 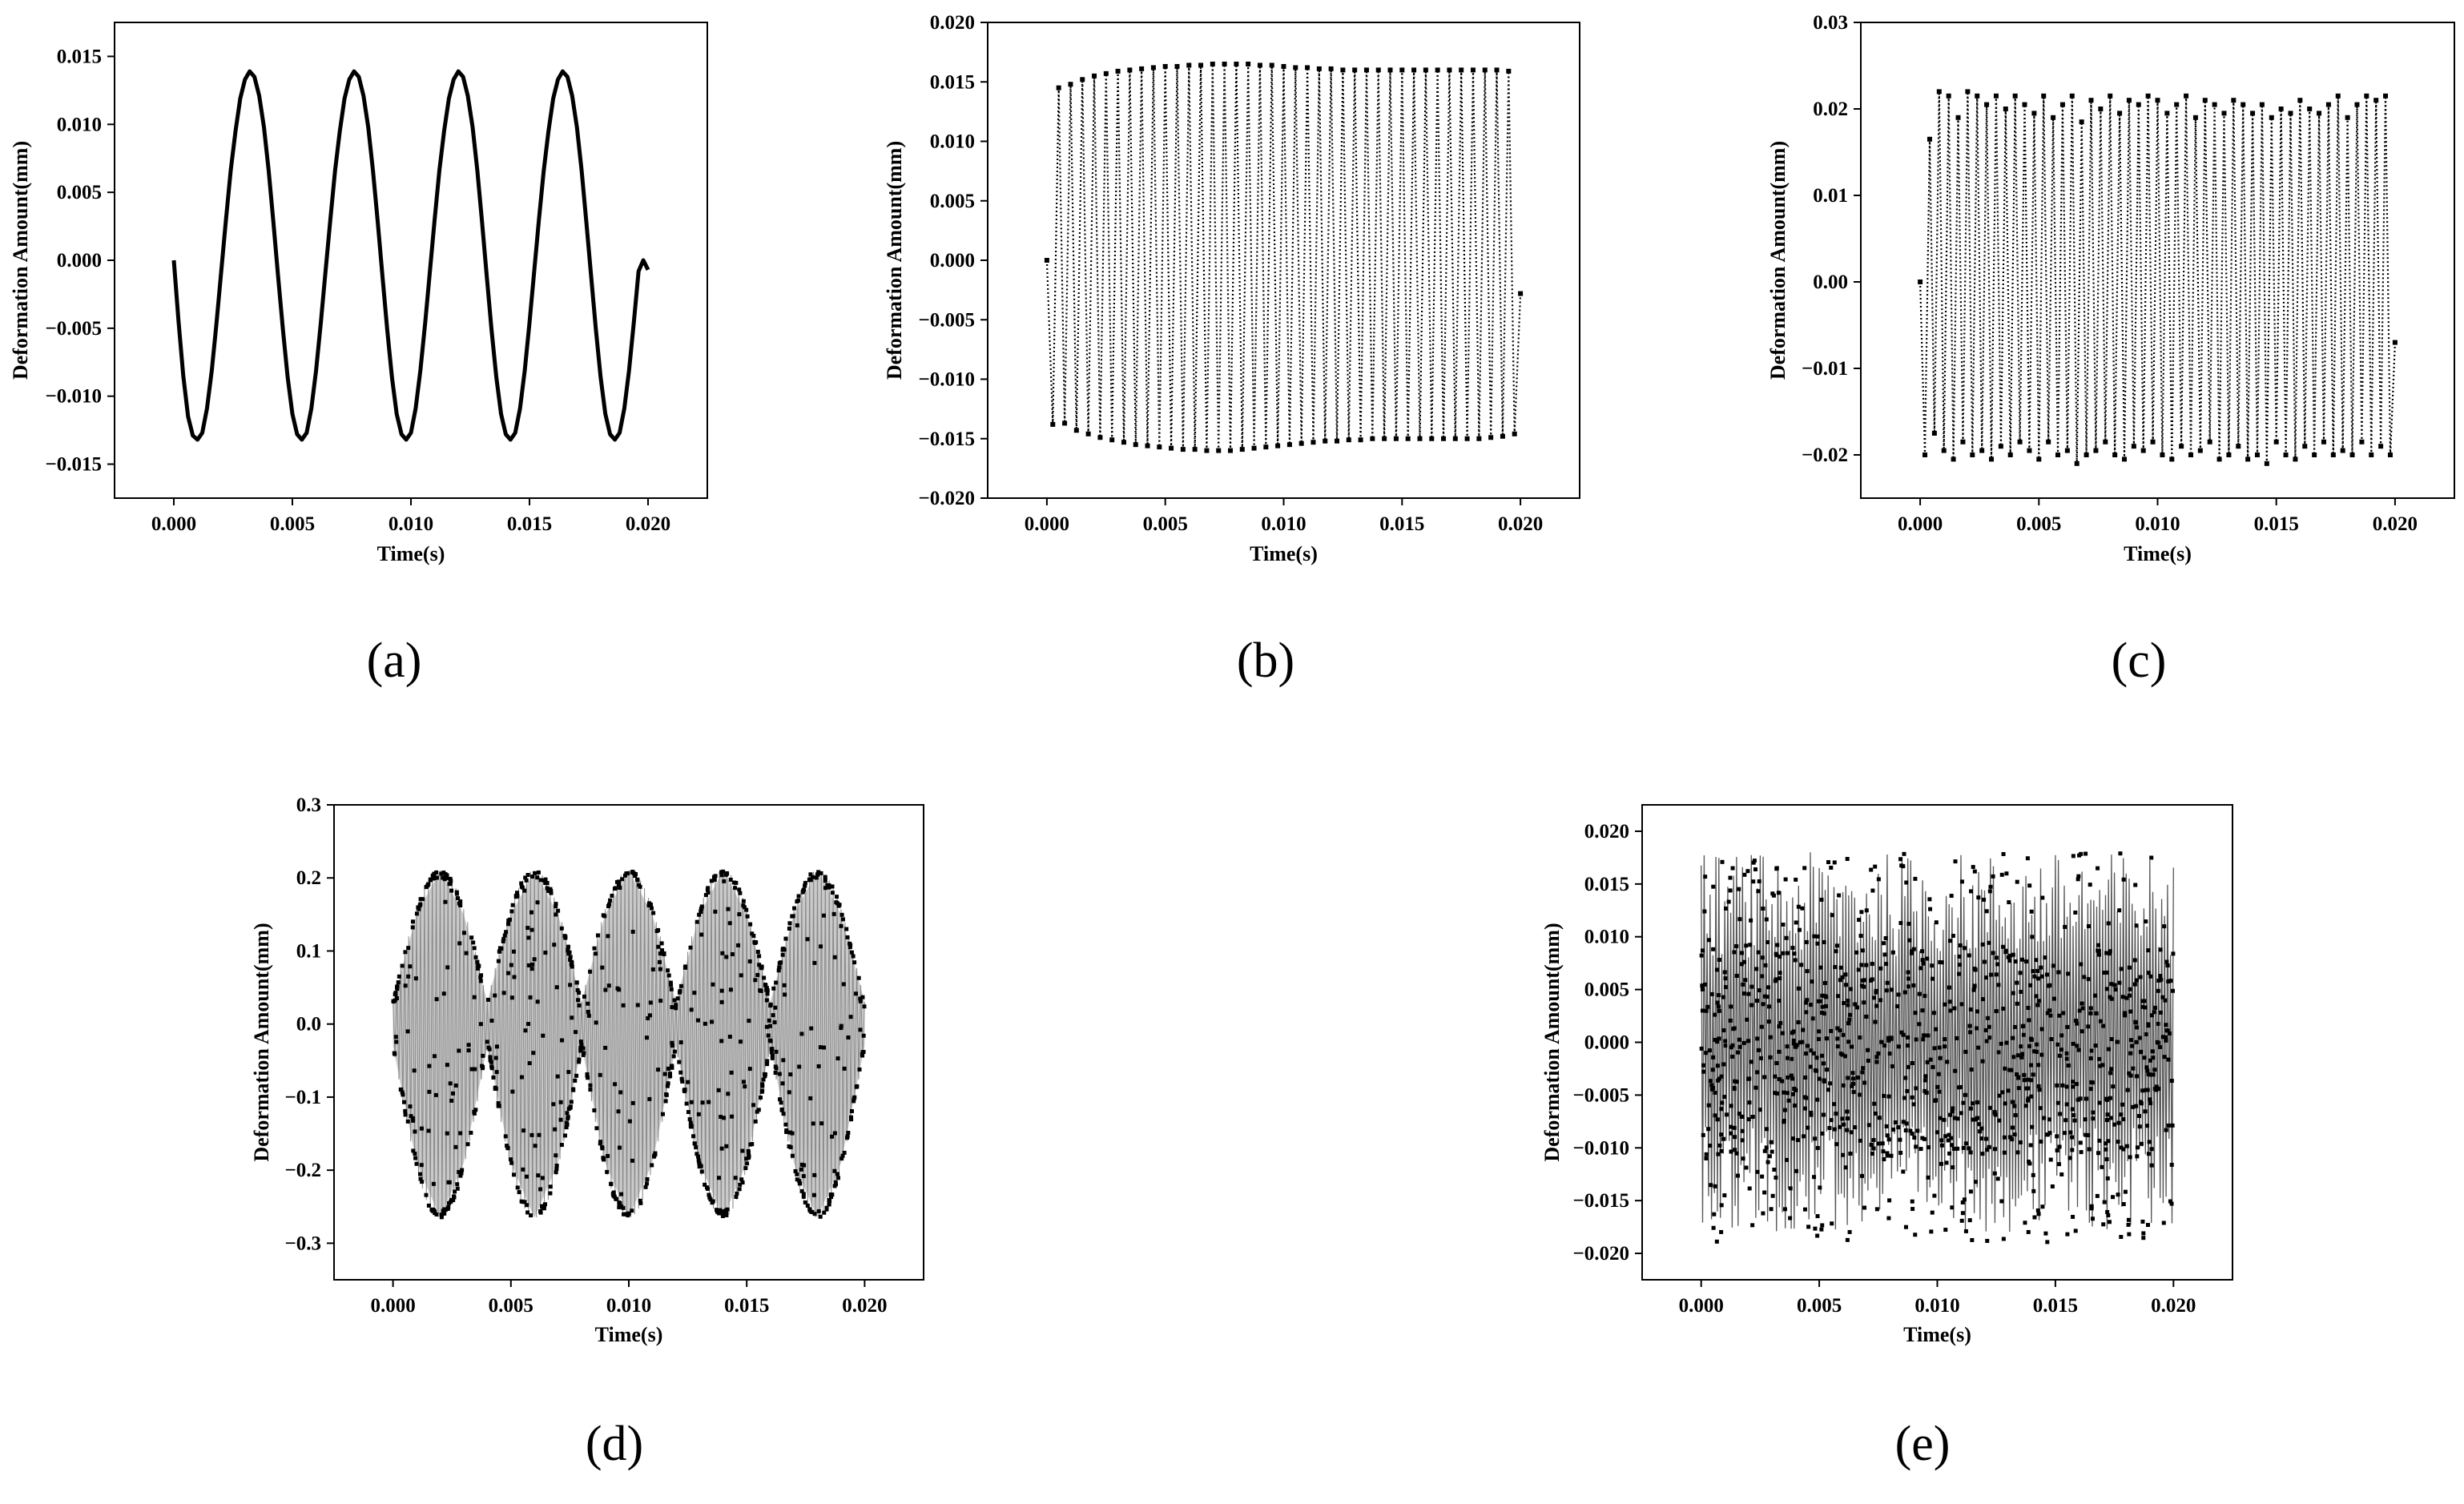 What do you see at coordinates (1825, 455) in the screenshot?
I see `y-tick-label: −0.02` at bounding box center [1825, 455].